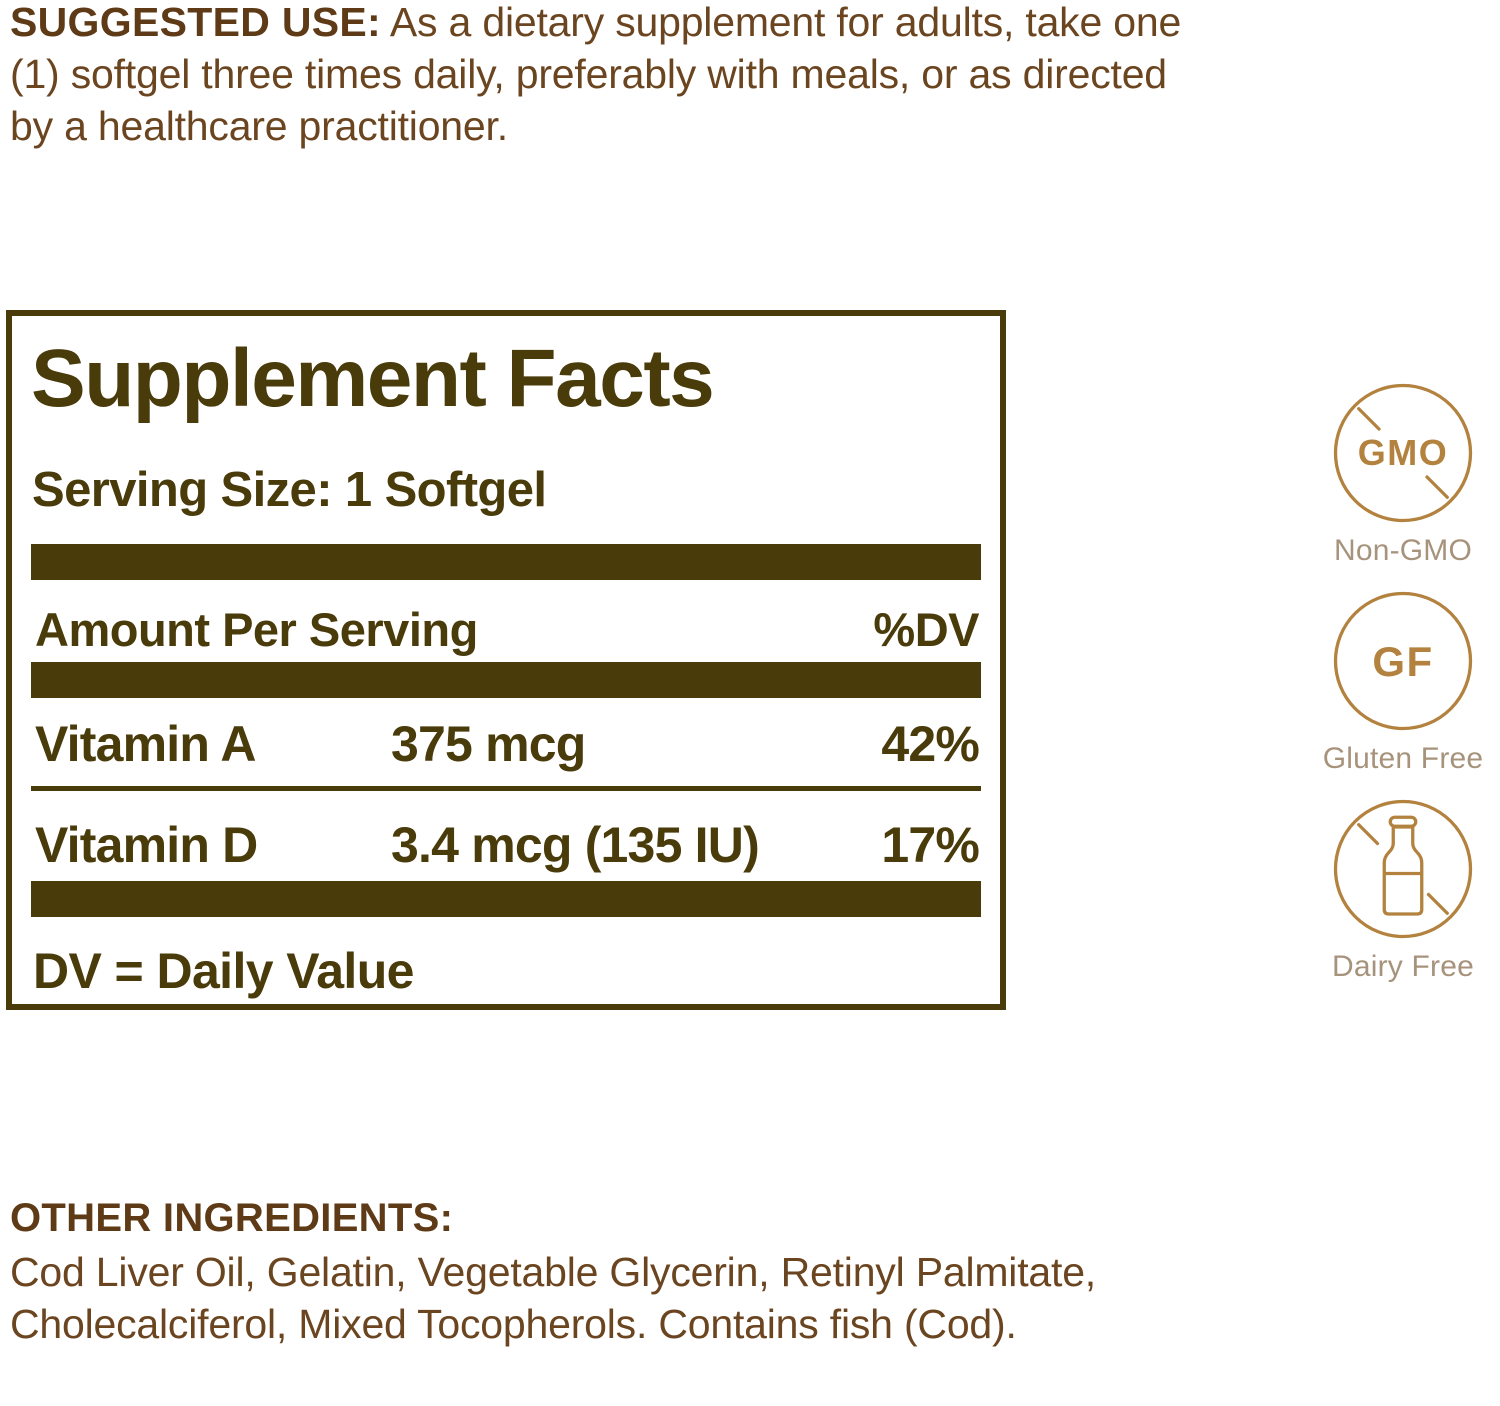 The image size is (1500, 1406). I want to click on suggested-use-label: SUGGESTED USE:, so click(195, 22).